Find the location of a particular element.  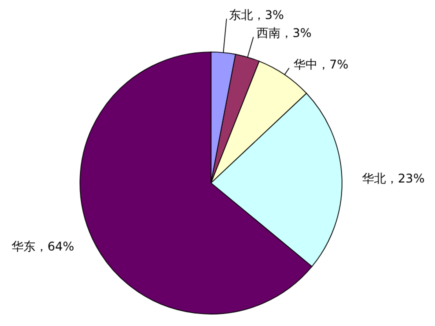

data-label: ，23% is located at coordinates (405, 178).